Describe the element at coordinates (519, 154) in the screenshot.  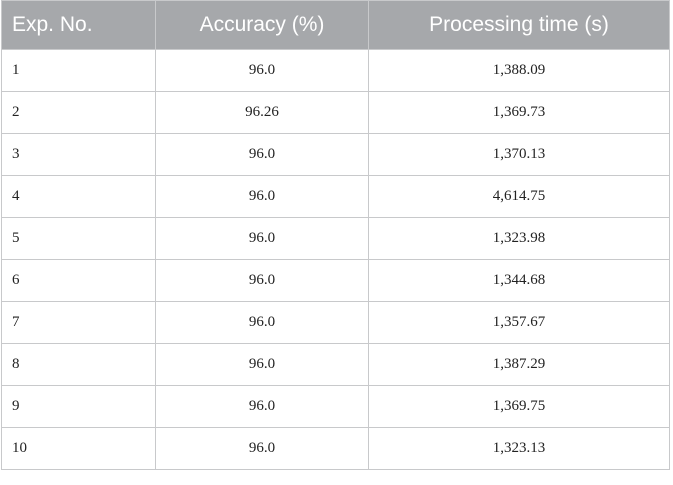
I see `table-cell: 1,370.13` at that location.